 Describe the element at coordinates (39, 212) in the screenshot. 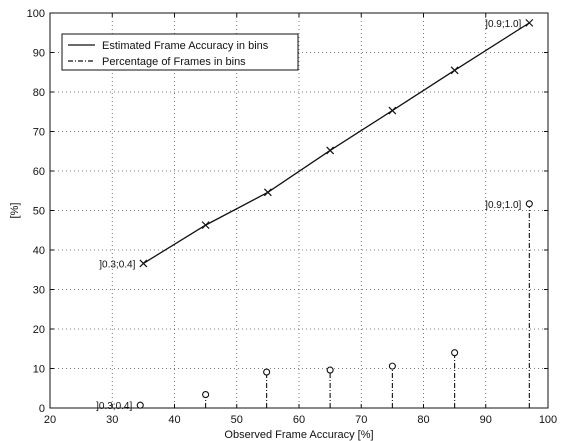

I see `y-tick-label: 50` at that location.